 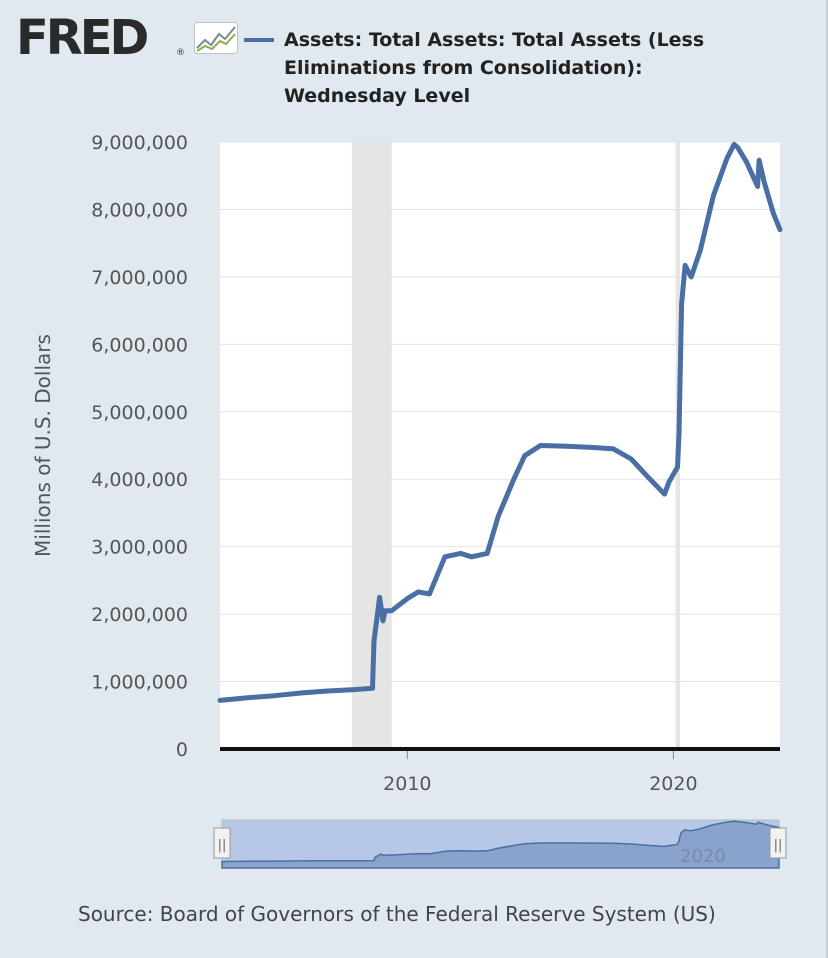 What do you see at coordinates (673, 784) in the screenshot?
I see `x-tick-label: 2020` at bounding box center [673, 784].